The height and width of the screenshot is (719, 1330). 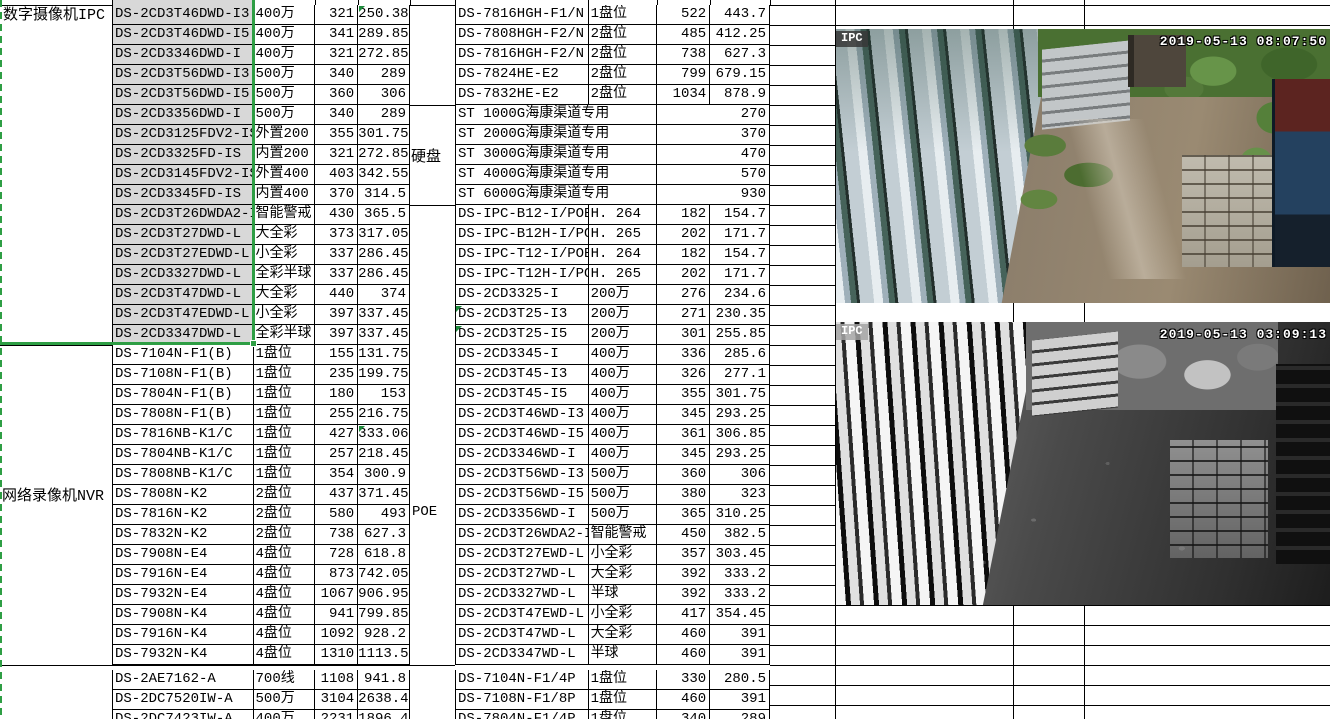 I want to click on discount-price-cell: 250.38, so click(x=384, y=14).